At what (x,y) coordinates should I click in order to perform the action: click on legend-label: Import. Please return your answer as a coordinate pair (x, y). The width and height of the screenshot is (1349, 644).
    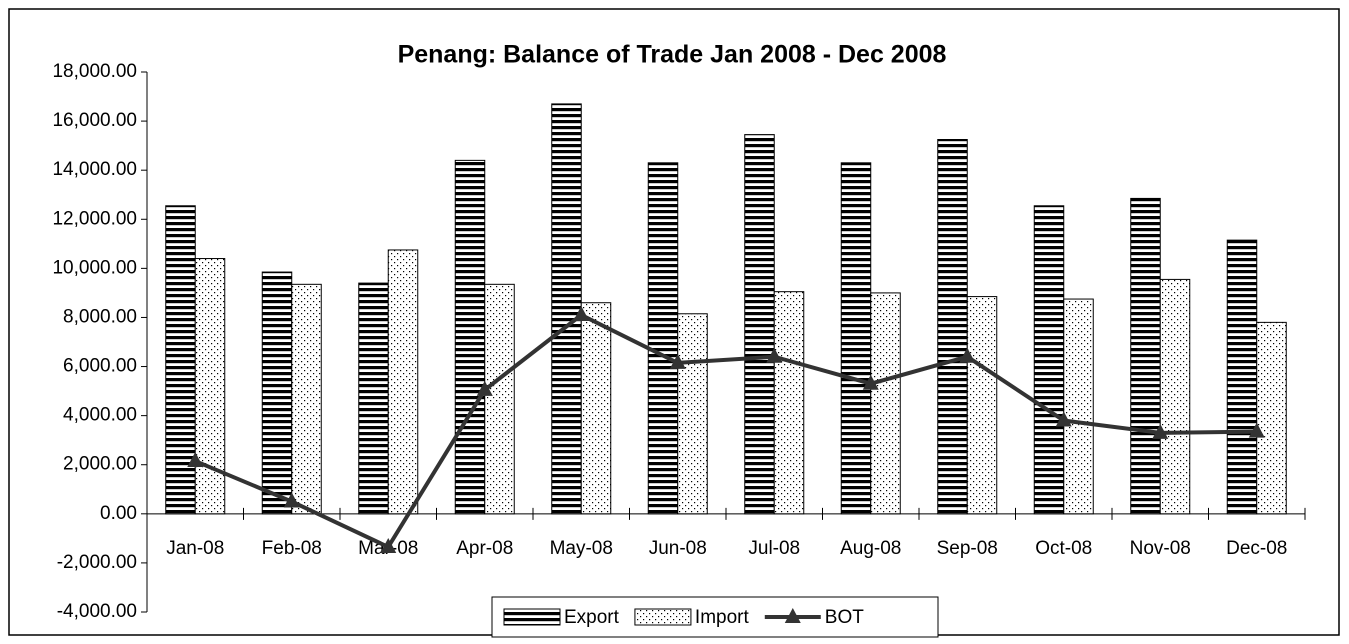
    Looking at the image, I should click on (722, 617).